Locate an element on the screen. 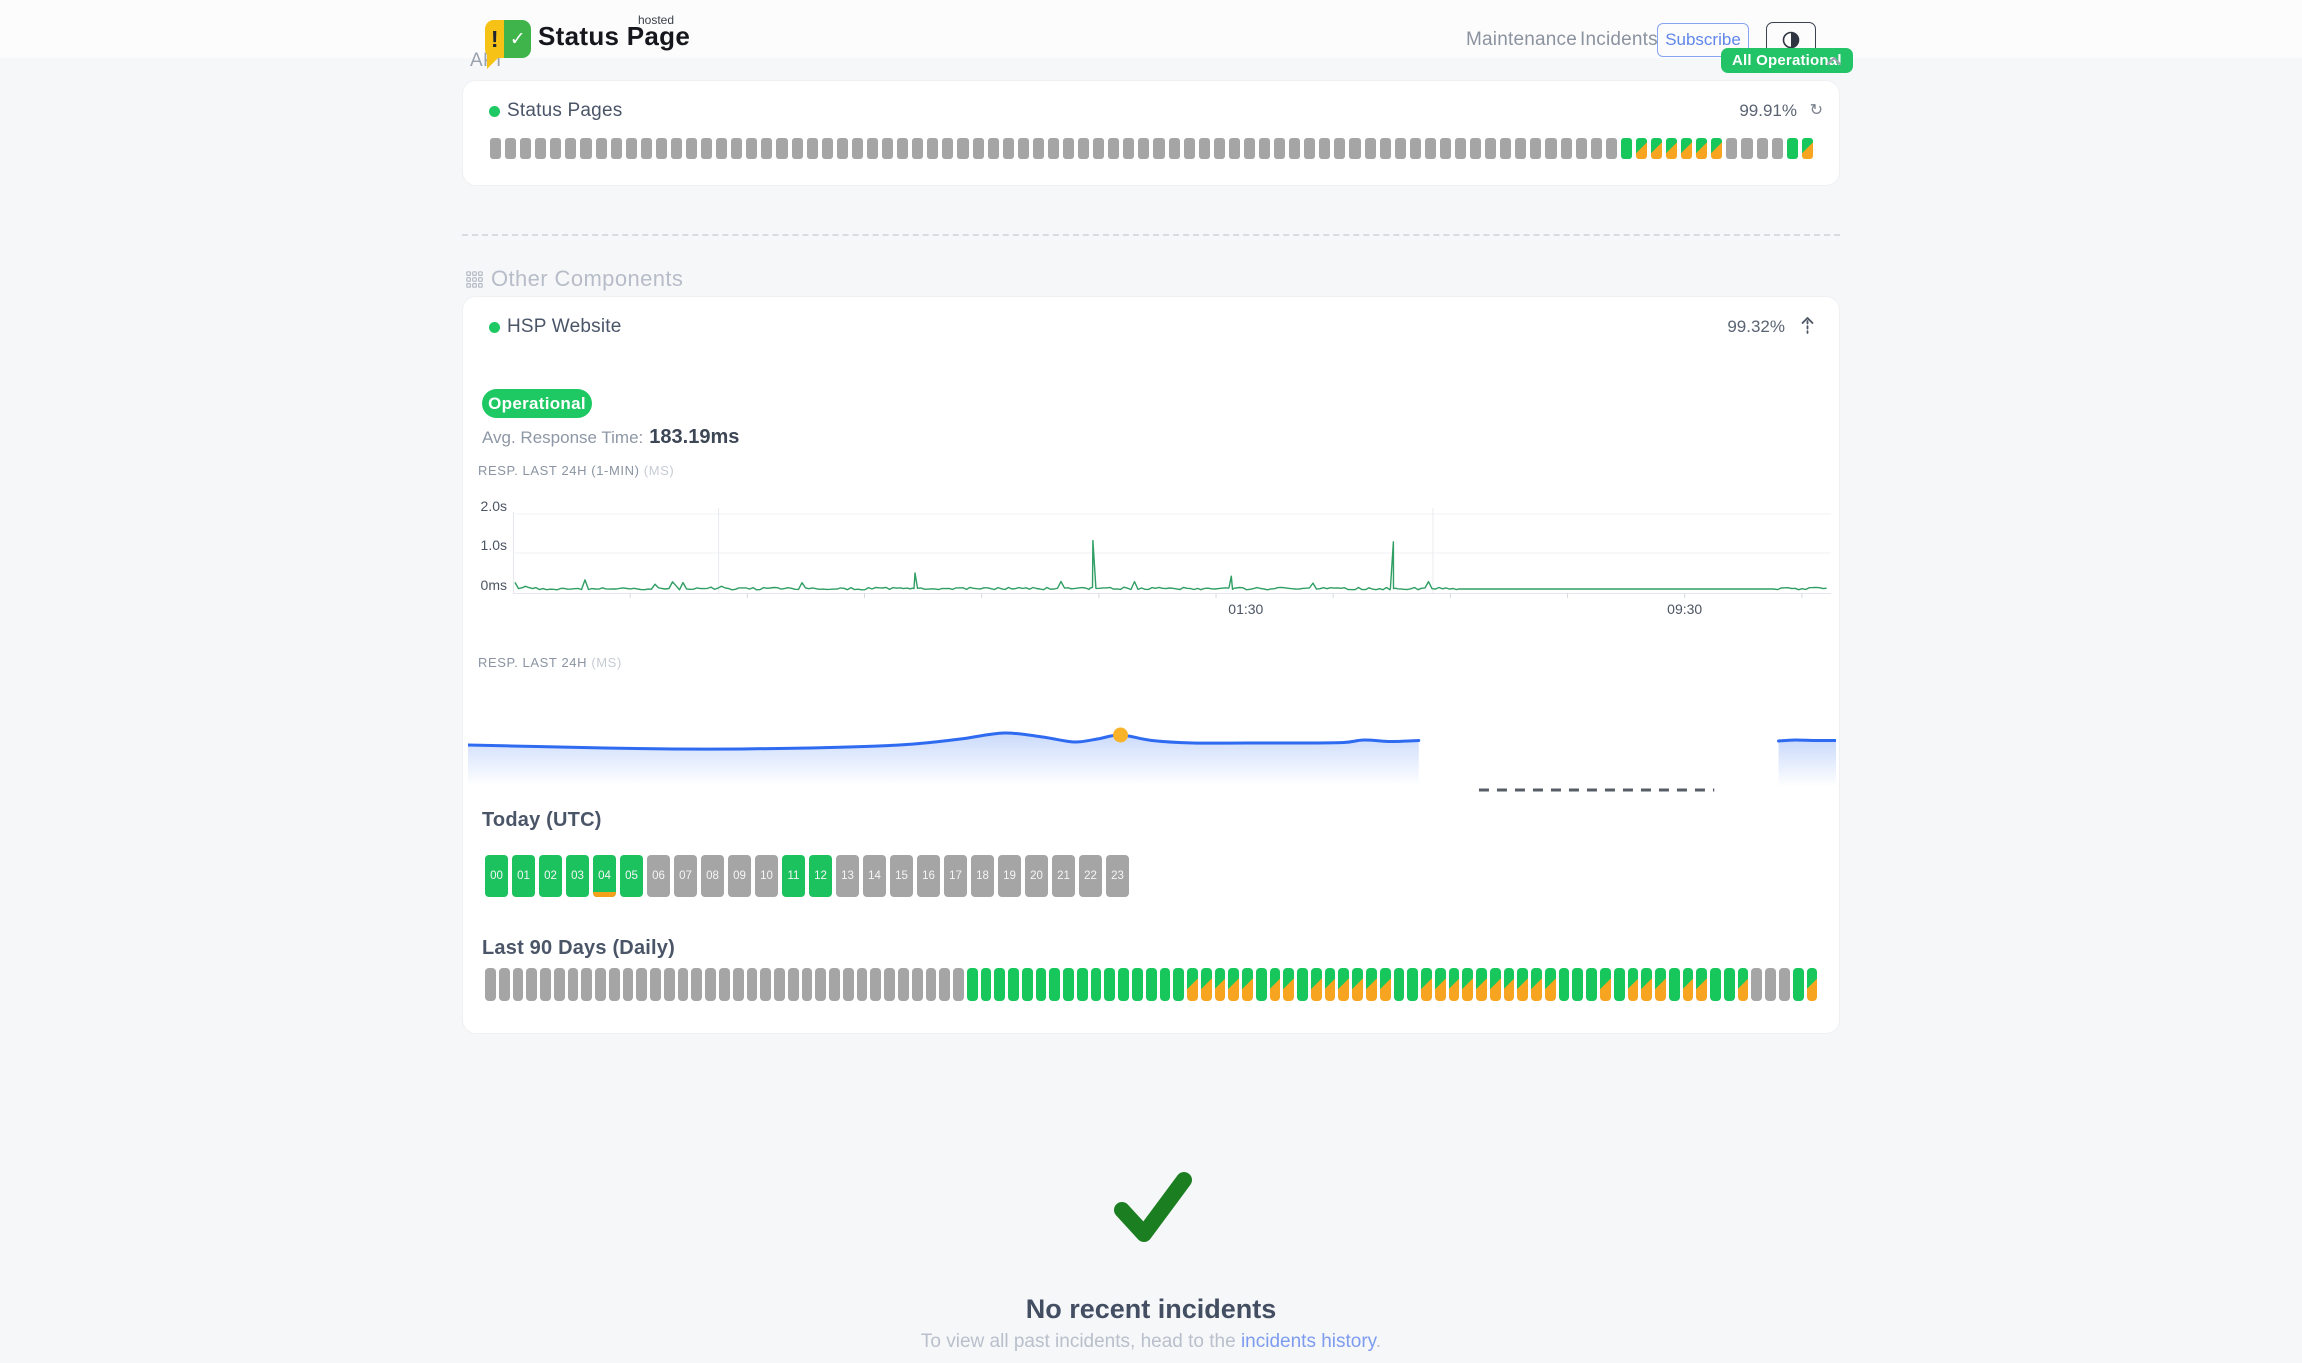 This screenshot has width=2302, height=1363. hour-cell-08: 08 is located at coordinates (712, 876).